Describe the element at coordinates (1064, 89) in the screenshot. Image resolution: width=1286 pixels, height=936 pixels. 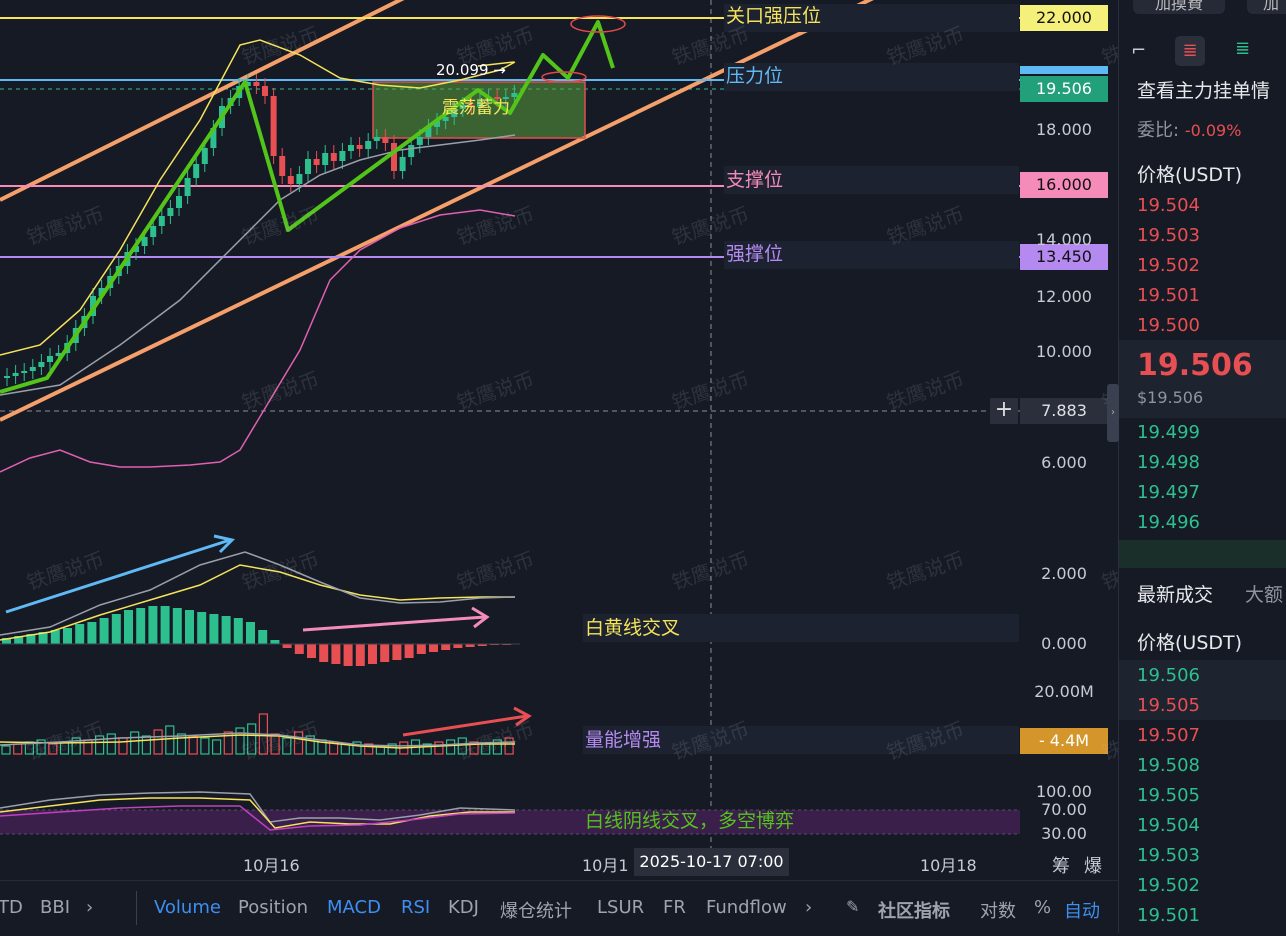
I see `price-tag-last: 19.506` at that location.